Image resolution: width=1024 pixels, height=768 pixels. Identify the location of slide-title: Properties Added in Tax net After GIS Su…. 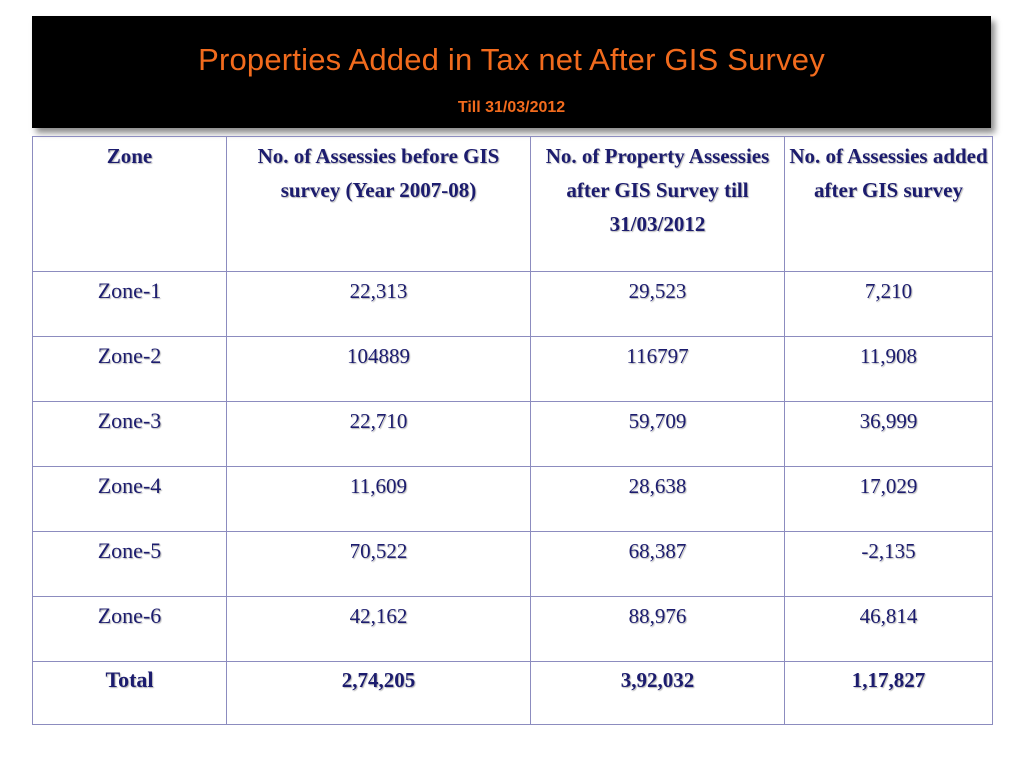
(511, 59).